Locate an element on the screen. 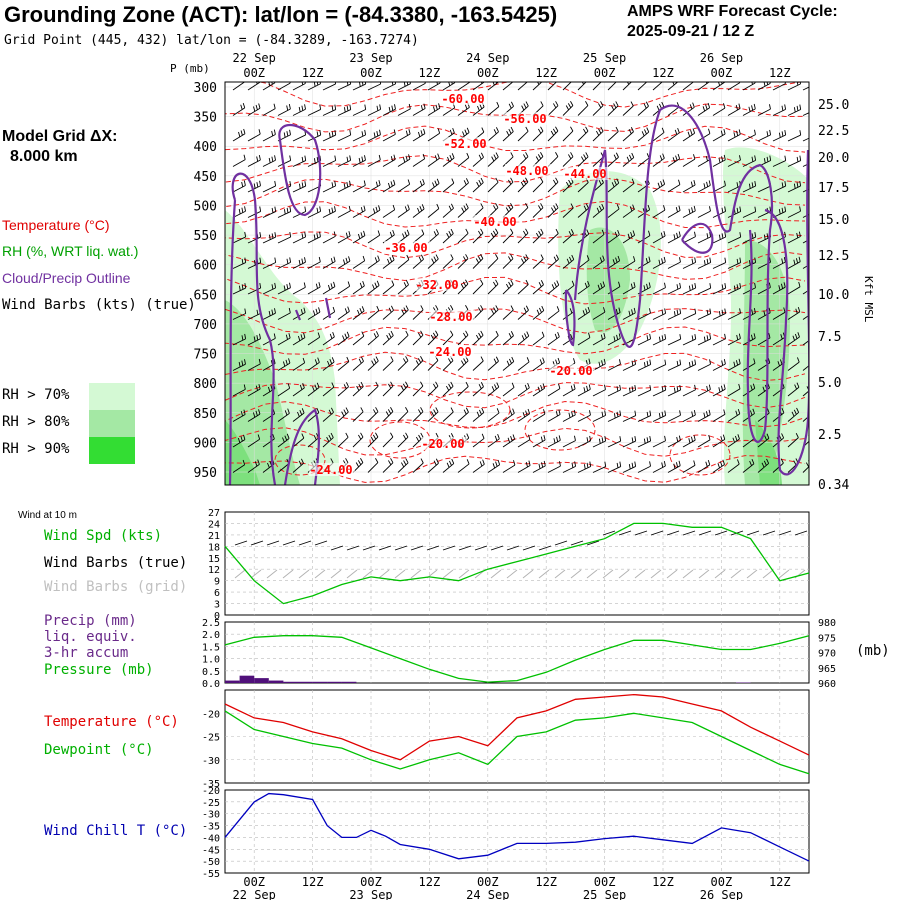 The width and height of the screenshot is (900, 900). bottom-time-label: 00Z is located at coordinates (722, 882).